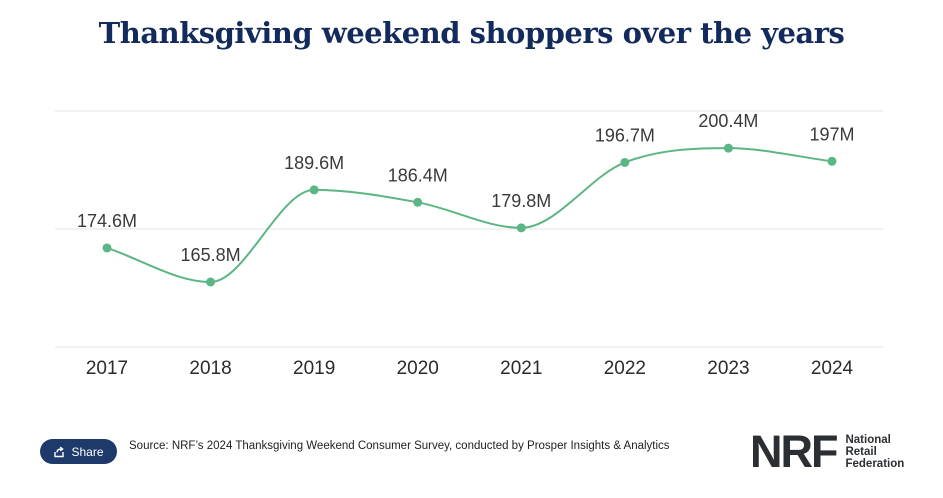 The height and width of the screenshot is (498, 943). I want to click on share-button: Share, so click(78, 451).